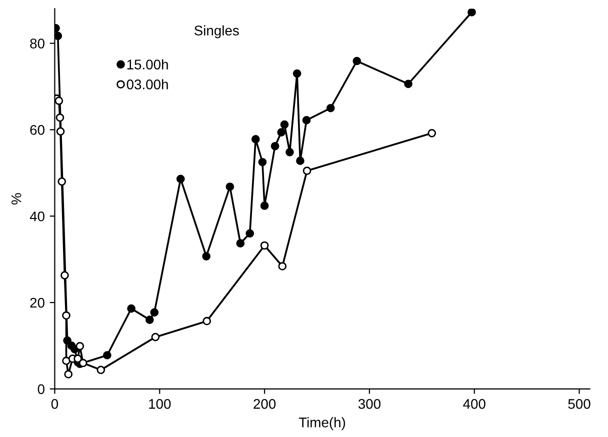  I want to click on y-tick-label: 80, so click(37, 43).